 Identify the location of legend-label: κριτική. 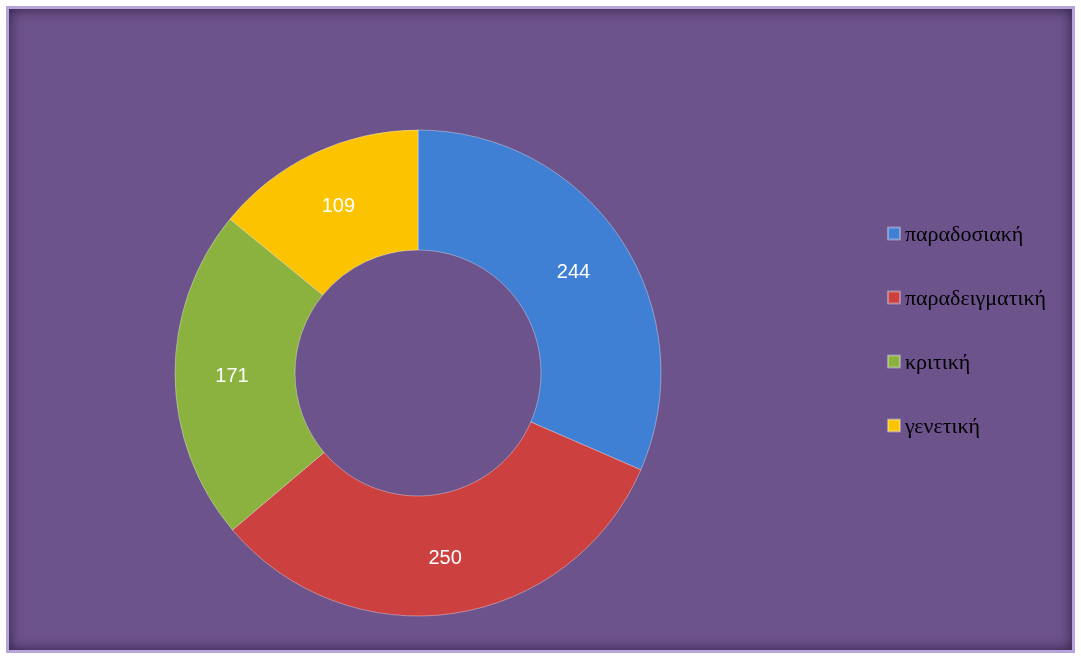
(937, 361).